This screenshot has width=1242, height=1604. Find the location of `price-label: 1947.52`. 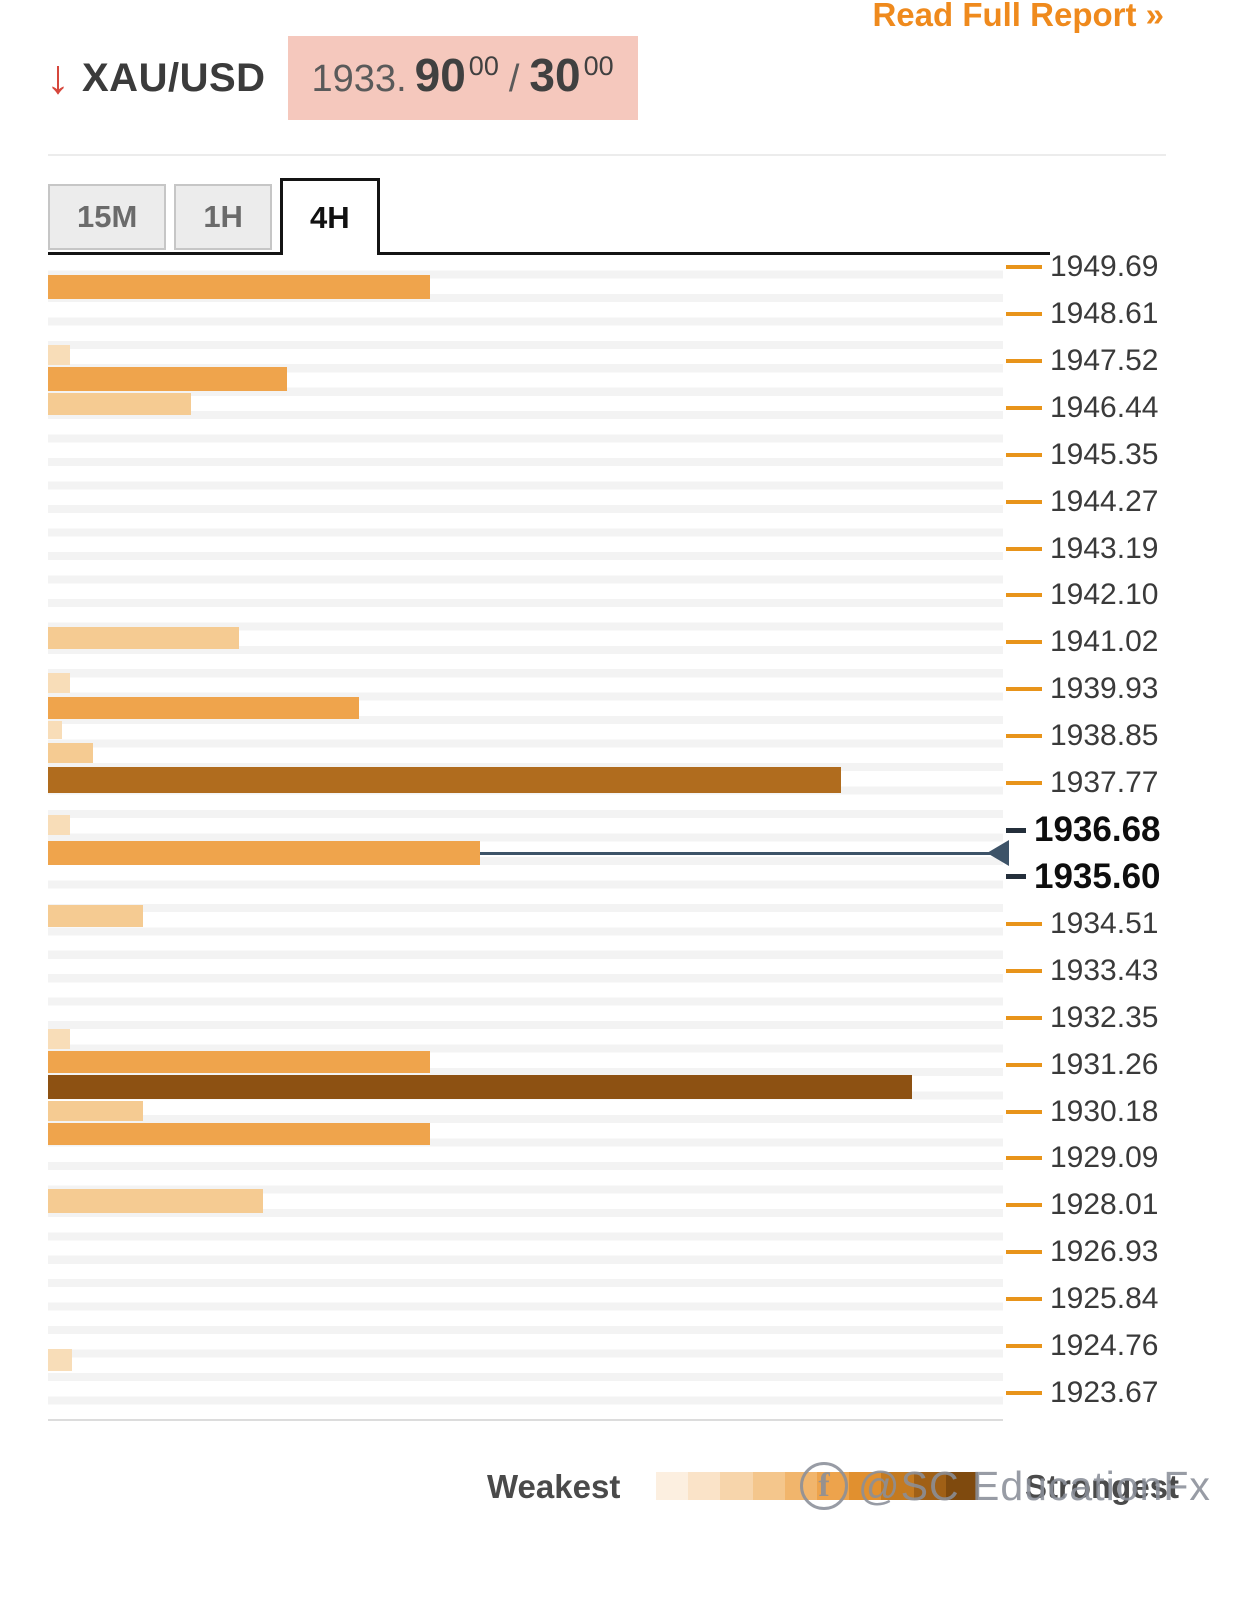

price-label: 1947.52 is located at coordinates (1104, 360).